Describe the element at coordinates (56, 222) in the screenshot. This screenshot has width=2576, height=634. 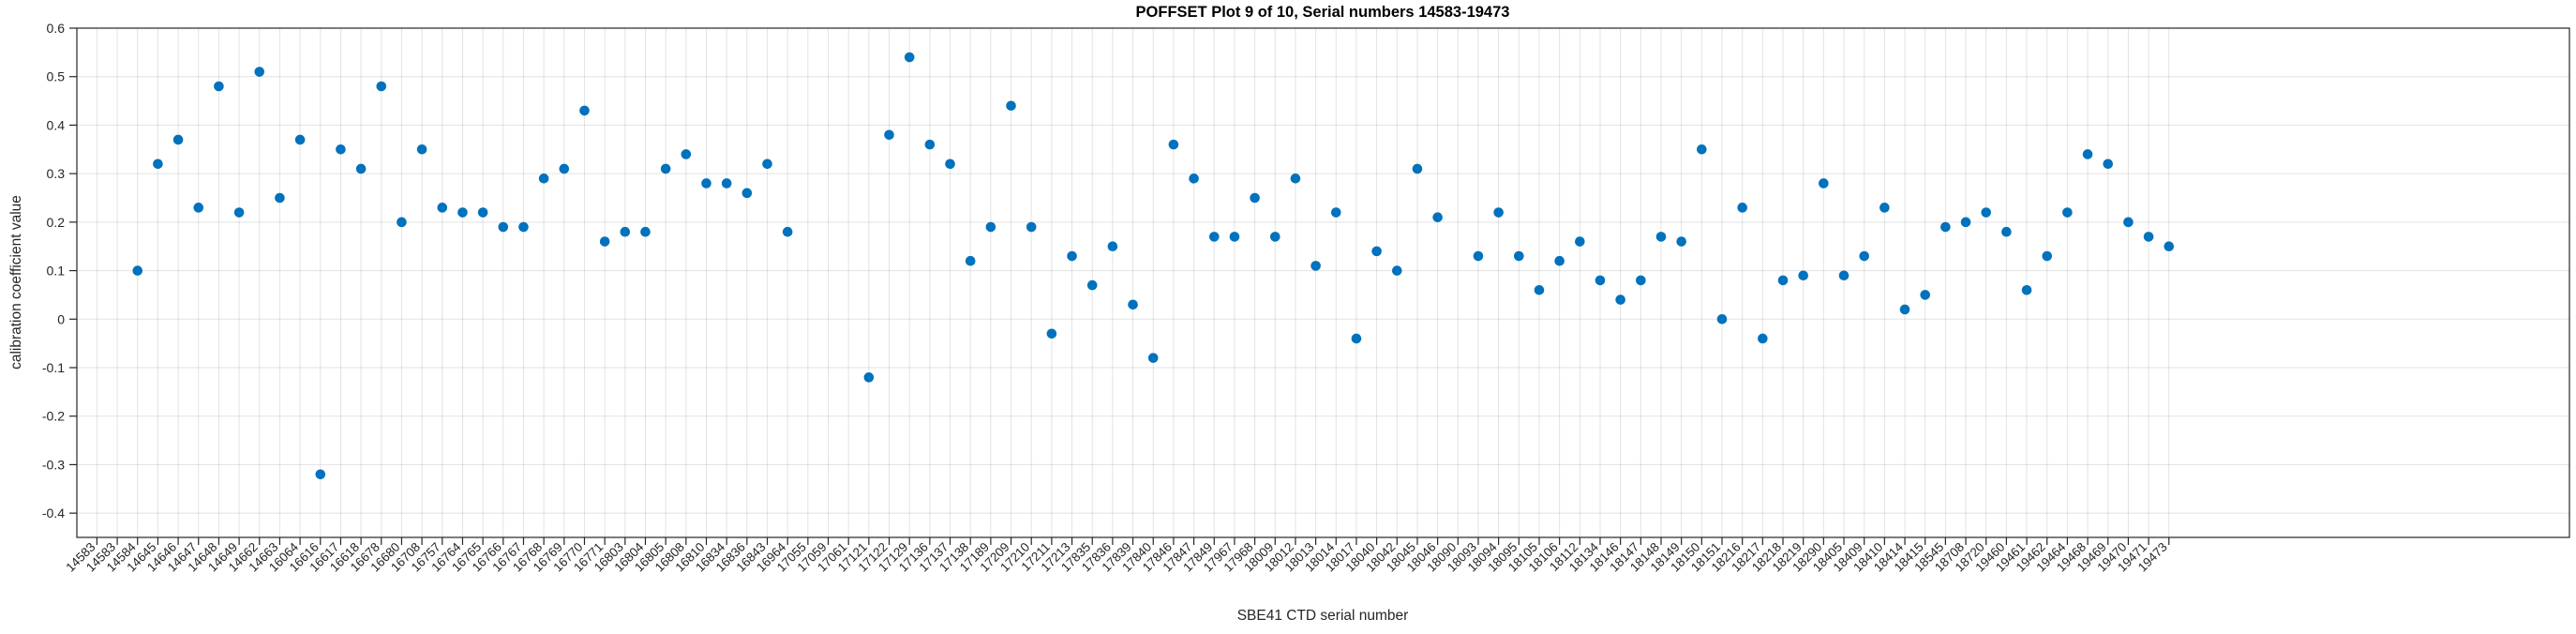
I see `y-tick-label: 0.2` at that location.